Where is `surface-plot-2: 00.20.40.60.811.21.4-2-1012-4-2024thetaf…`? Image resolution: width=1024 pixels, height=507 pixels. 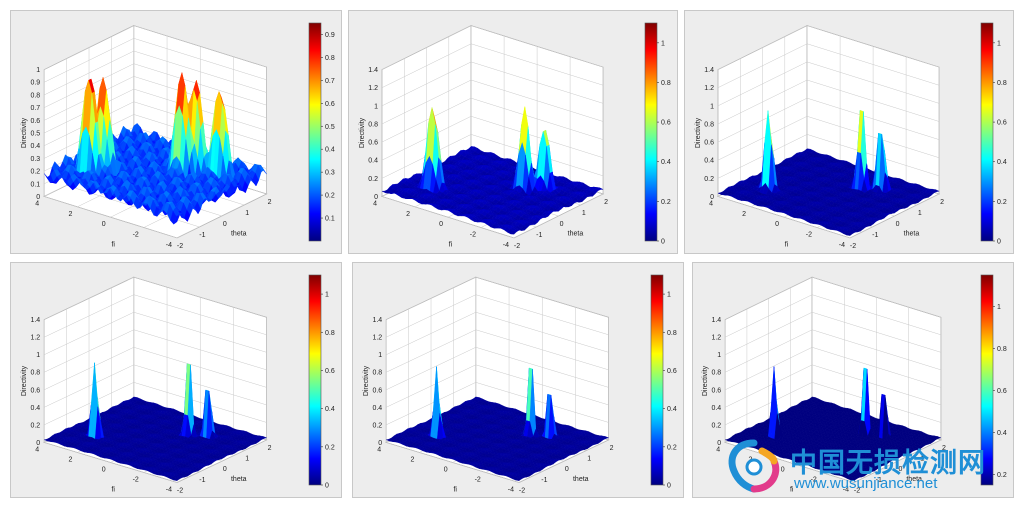
surface-plot-2: 00.20.40.60.811.21.4-2-1012-4-2024thetaf… is located at coordinates (515, 136).